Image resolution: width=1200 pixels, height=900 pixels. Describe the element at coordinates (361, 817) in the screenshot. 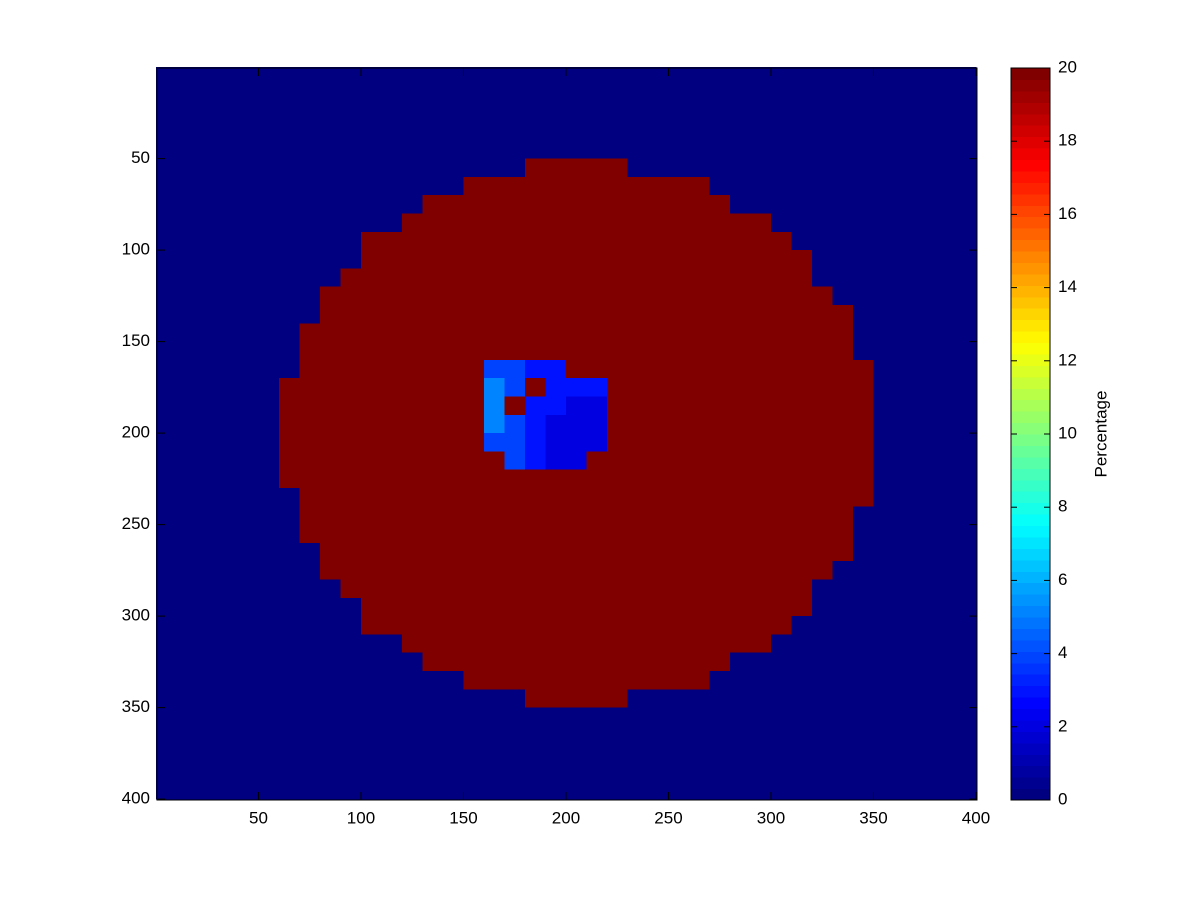

I see `x-tick-label: 100` at that location.